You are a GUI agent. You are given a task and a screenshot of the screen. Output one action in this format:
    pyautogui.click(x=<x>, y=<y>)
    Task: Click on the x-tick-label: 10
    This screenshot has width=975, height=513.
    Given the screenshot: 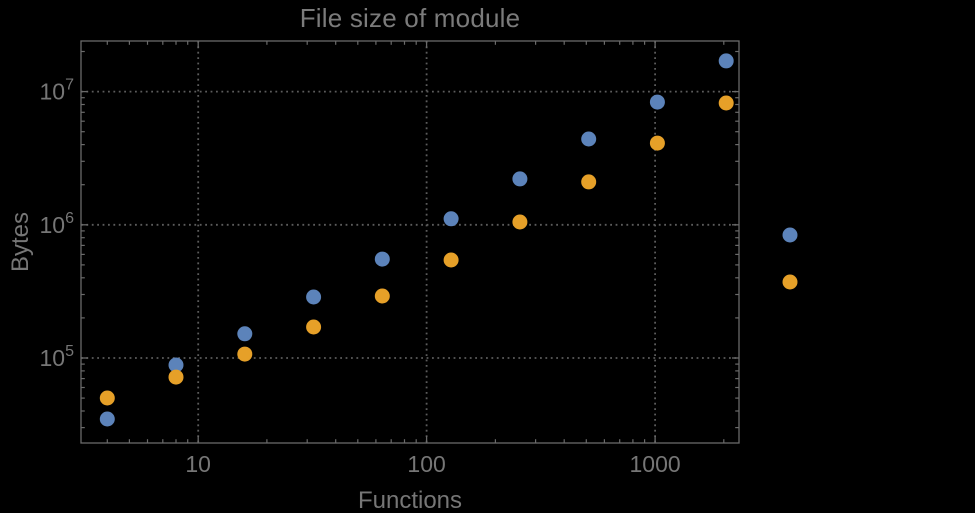 What is the action you would take?
    pyautogui.click(x=198, y=464)
    